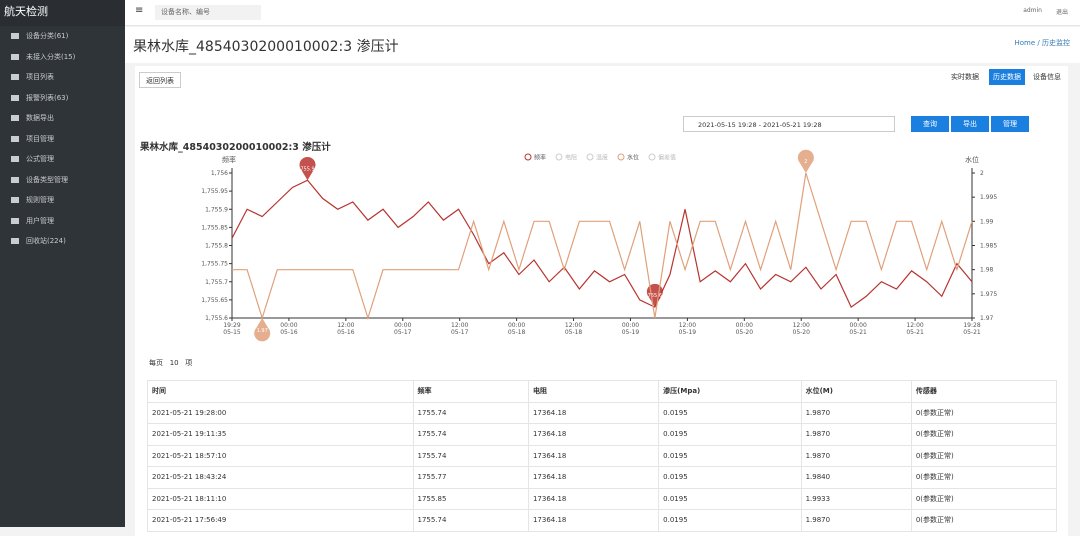 Image resolution: width=1080 pixels, height=536 pixels. What do you see at coordinates (470, 477) in the screenshot?
I see `cell: 1755.77` at bounding box center [470, 477].